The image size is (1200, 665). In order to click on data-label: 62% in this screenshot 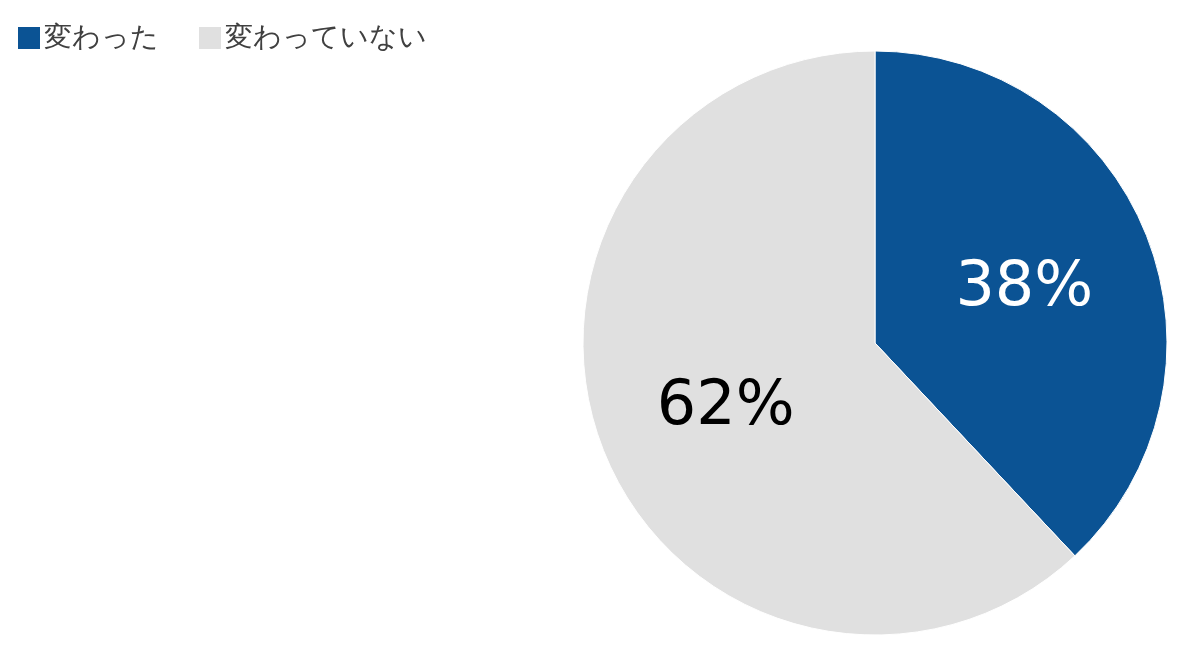, I will do `click(725, 402)`.